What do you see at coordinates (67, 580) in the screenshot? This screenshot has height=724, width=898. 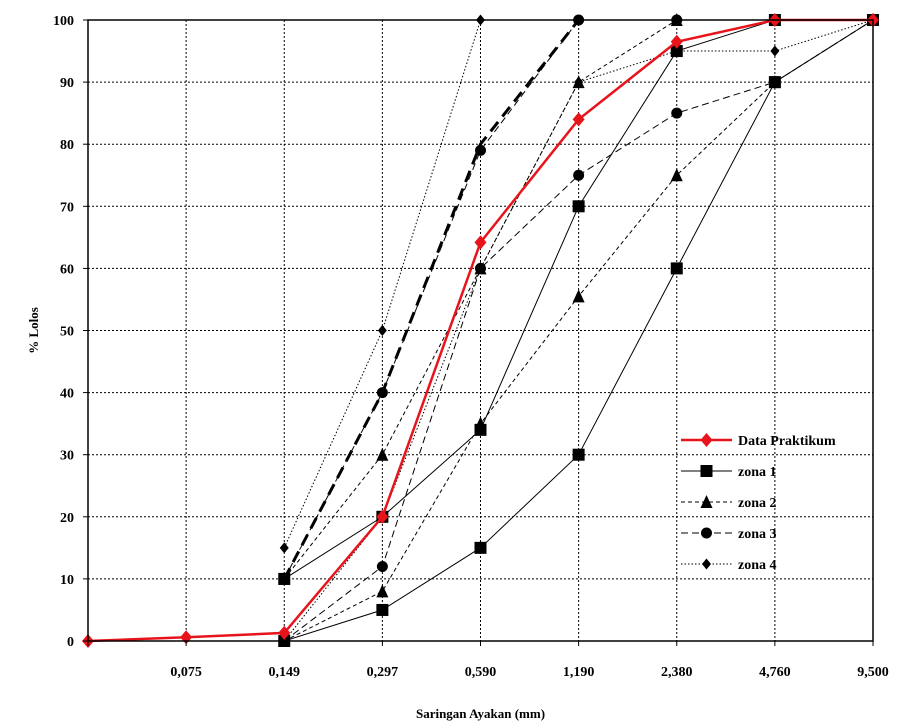 I see `y-tick-label: 10` at bounding box center [67, 580].